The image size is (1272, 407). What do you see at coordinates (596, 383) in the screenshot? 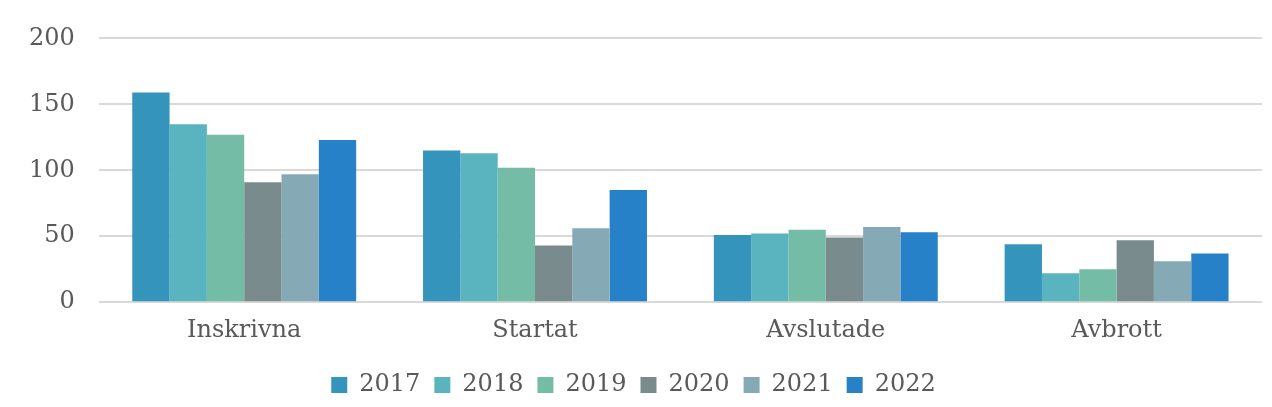
I see `legend-label: 2019` at bounding box center [596, 383].